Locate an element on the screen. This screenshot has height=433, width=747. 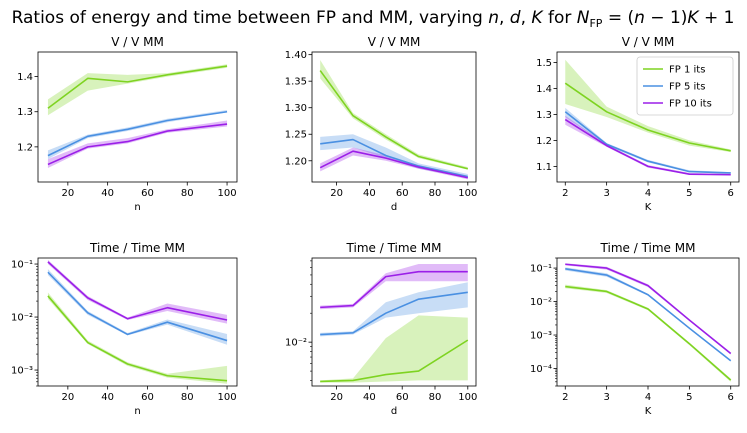
legend: FP 1 its FP 5 its FP 10 its is located at coordinates (685, 86).